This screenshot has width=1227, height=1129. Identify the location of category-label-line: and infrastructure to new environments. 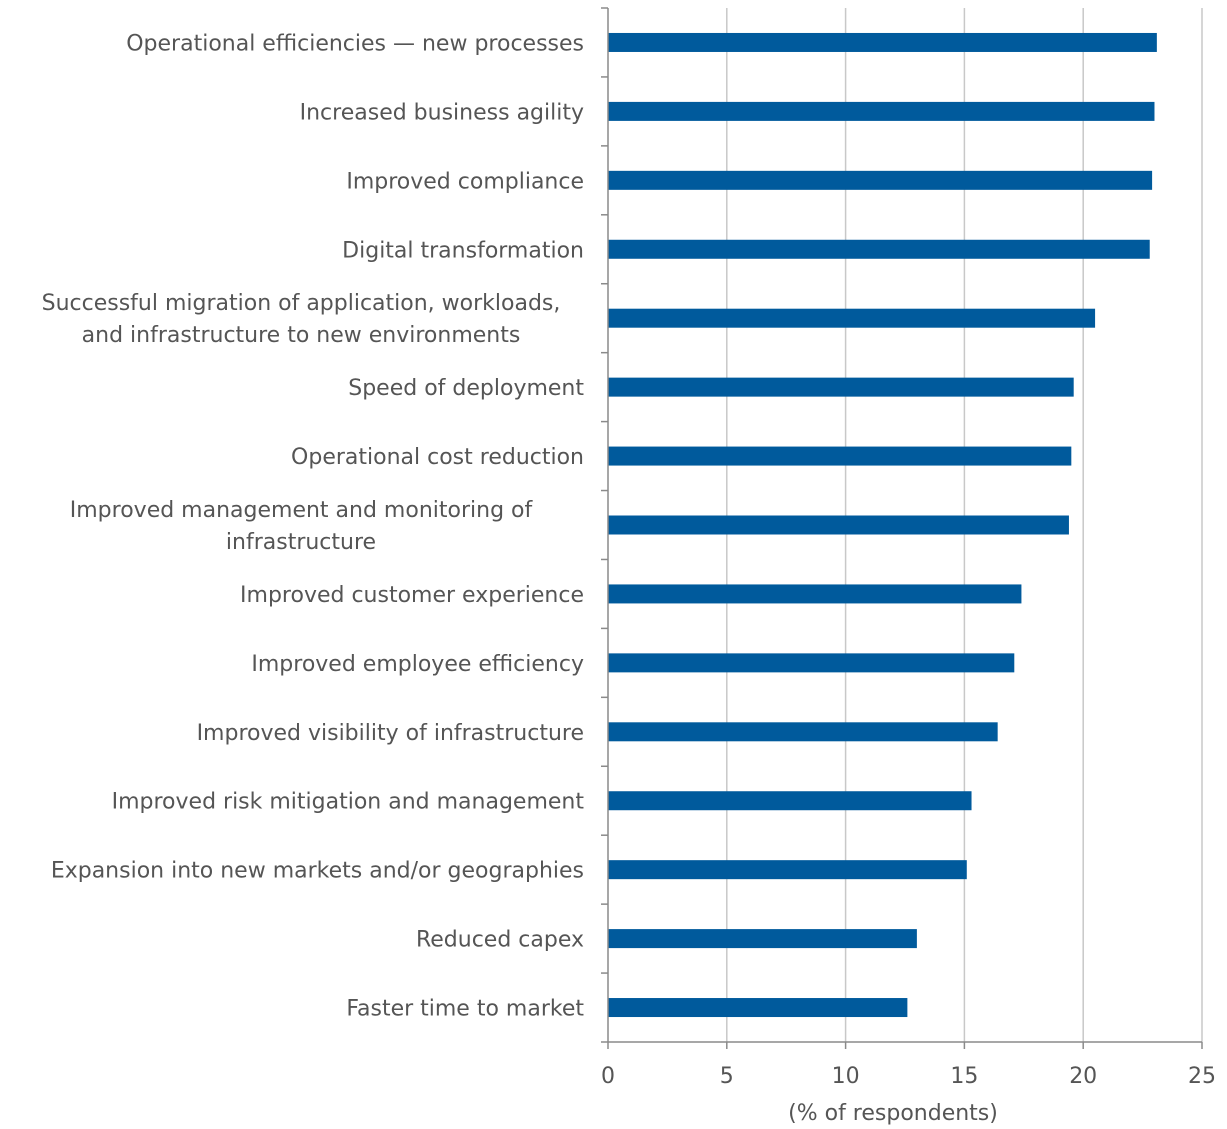
(301, 335).